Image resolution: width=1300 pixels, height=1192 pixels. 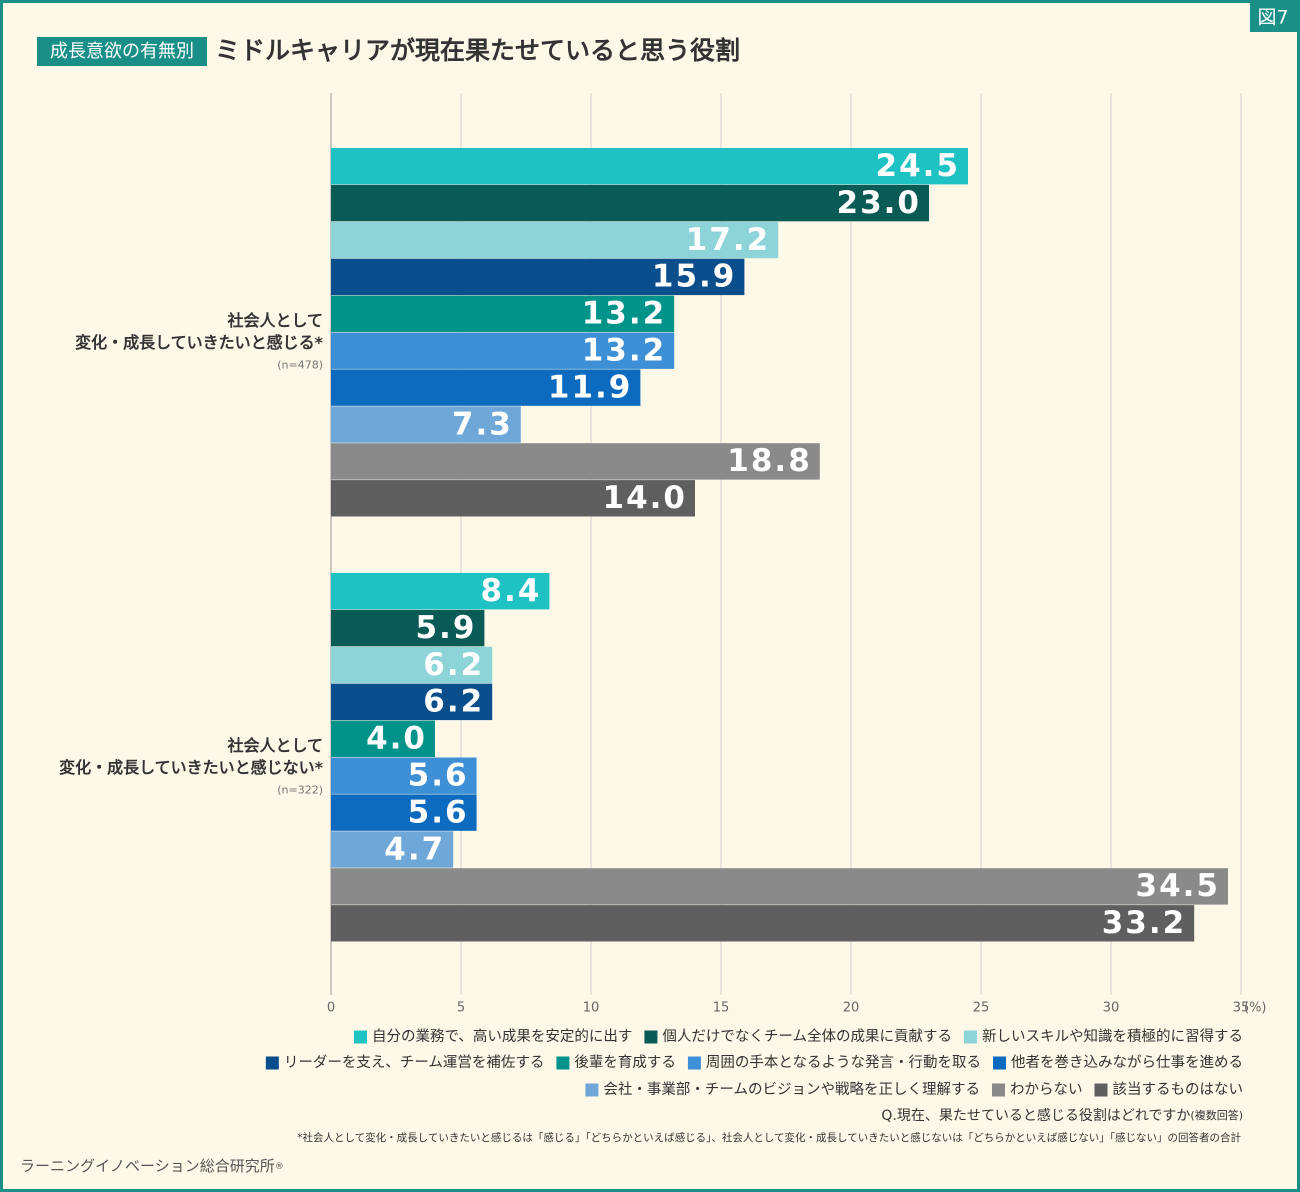 I want to click on value-label: 23.0, so click(x=879, y=203).